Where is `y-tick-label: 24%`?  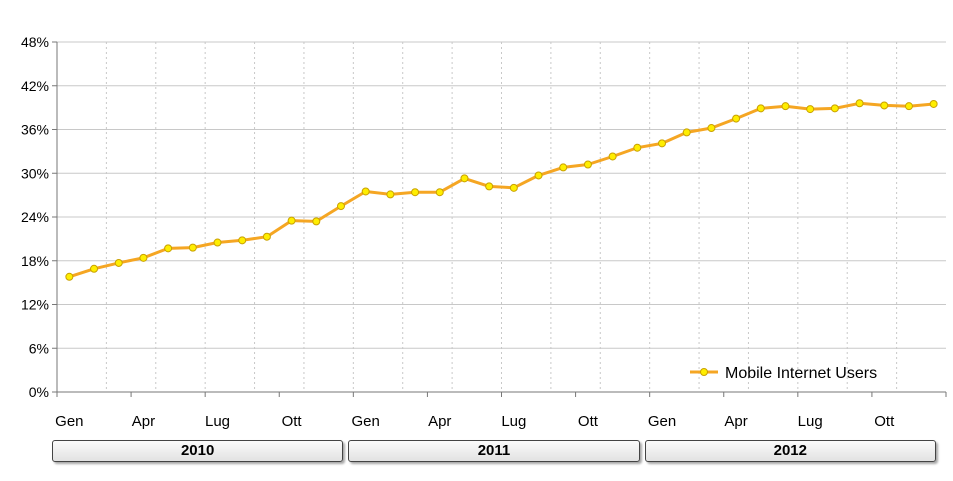
y-tick-label: 24% is located at coordinates (35, 217).